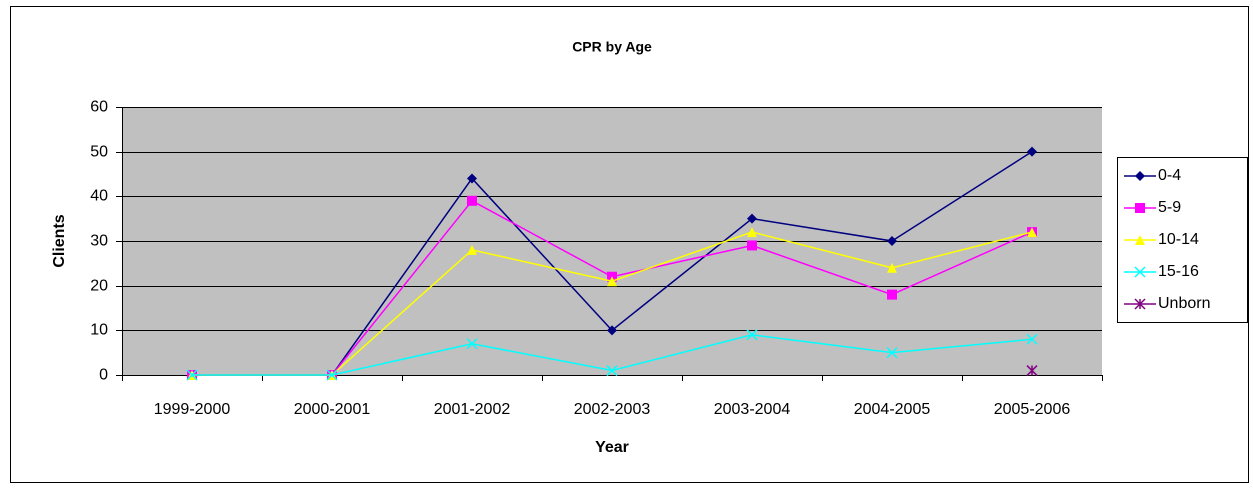  Describe the element at coordinates (892, 409) in the screenshot. I see `x-tick-label: 2004-2005` at that location.